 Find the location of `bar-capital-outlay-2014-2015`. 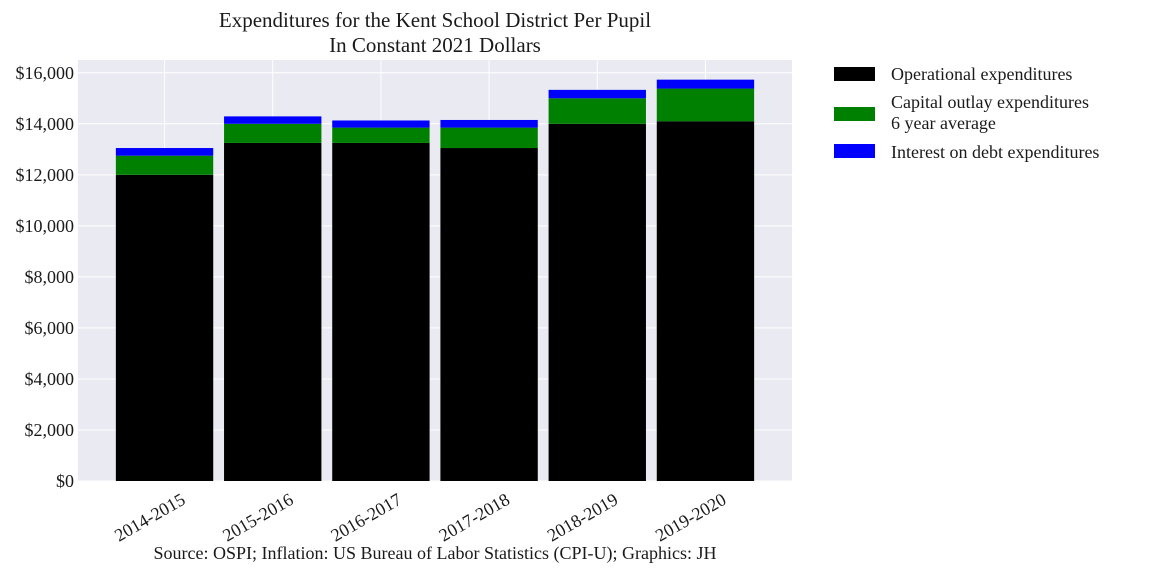

bar-capital-outlay-2014-2015 is located at coordinates (164, 165).